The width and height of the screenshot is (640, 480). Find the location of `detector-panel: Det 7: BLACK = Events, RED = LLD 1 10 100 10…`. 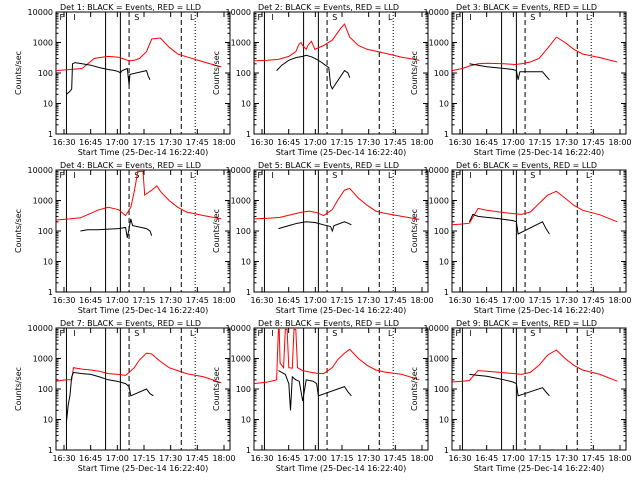

detector-panel: Det 7: BLACK = Events, RED = LLD 1 10 100 10… is located at coordinates (125, 396).